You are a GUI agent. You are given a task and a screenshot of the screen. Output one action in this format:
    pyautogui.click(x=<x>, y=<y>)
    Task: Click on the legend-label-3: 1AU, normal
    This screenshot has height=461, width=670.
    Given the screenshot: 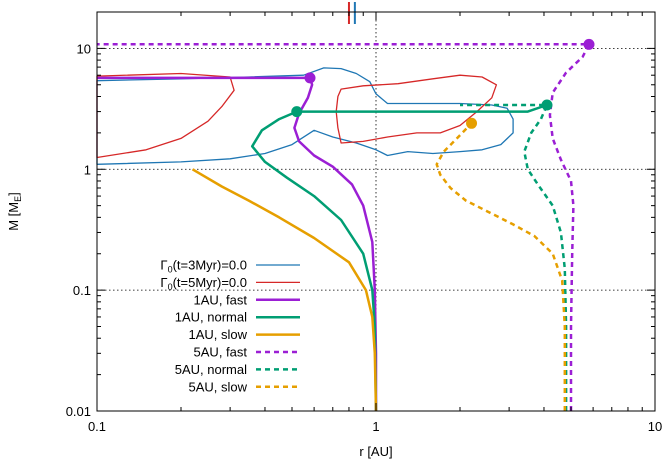 What is the action you would take?
    pyautogui.click(x=211, y=317)
    